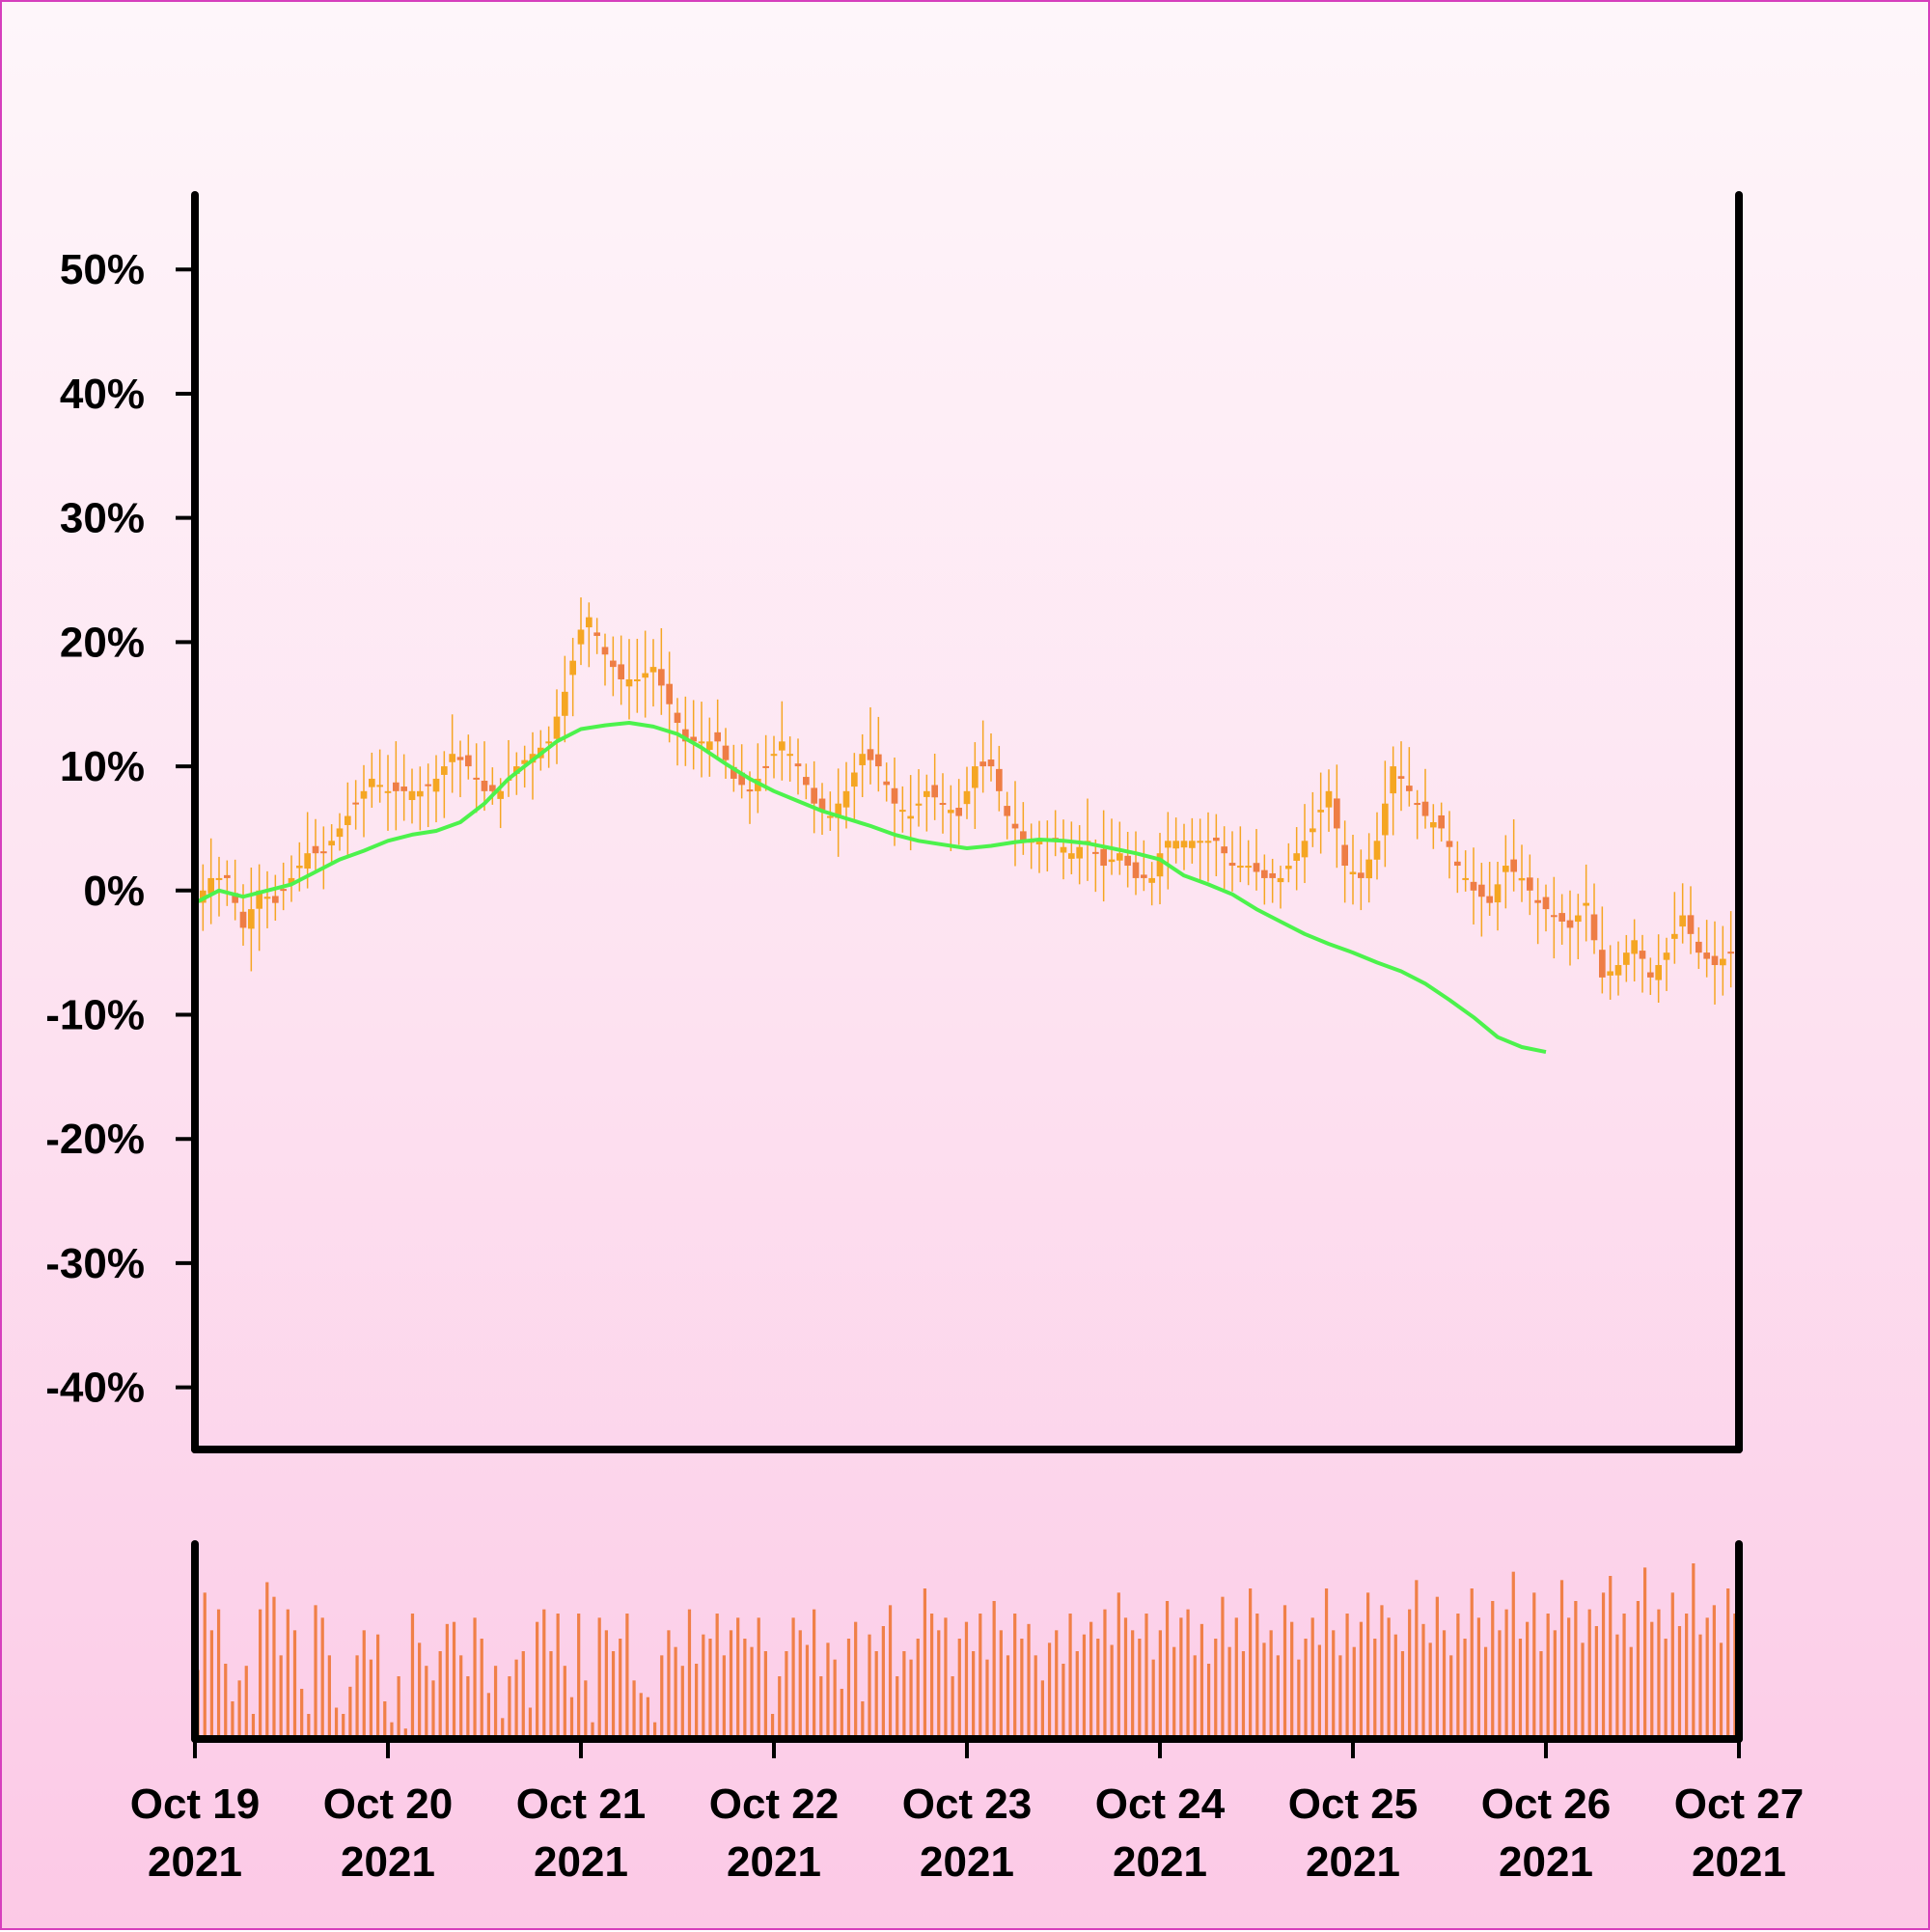  Describe the element at coordinates (388, 1804) in the screenshot. I see `x-tick-label-date: Oct 20` at that location.